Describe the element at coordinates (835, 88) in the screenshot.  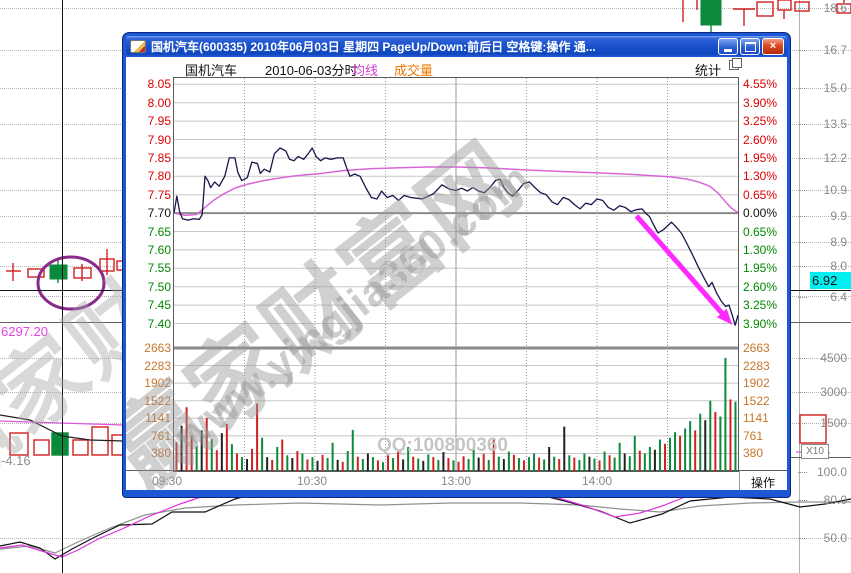
I see `background-axis-label: 15.0` at that location.